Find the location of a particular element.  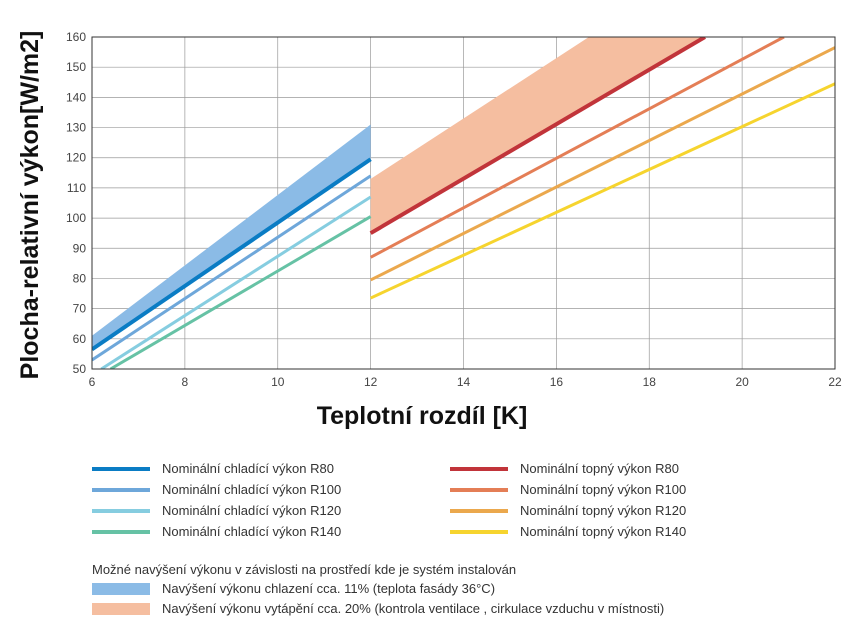

legend-label: Nominální topný výkon R80 is located at coordinates (599, 468).